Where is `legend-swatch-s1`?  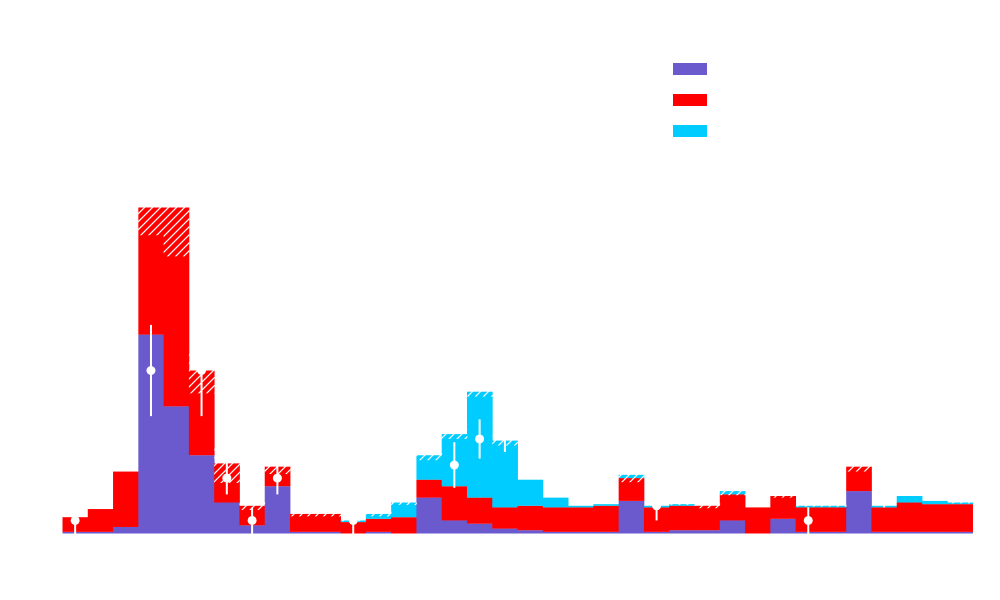 legend-swatch-s1 is located at coordinates (690, 69).